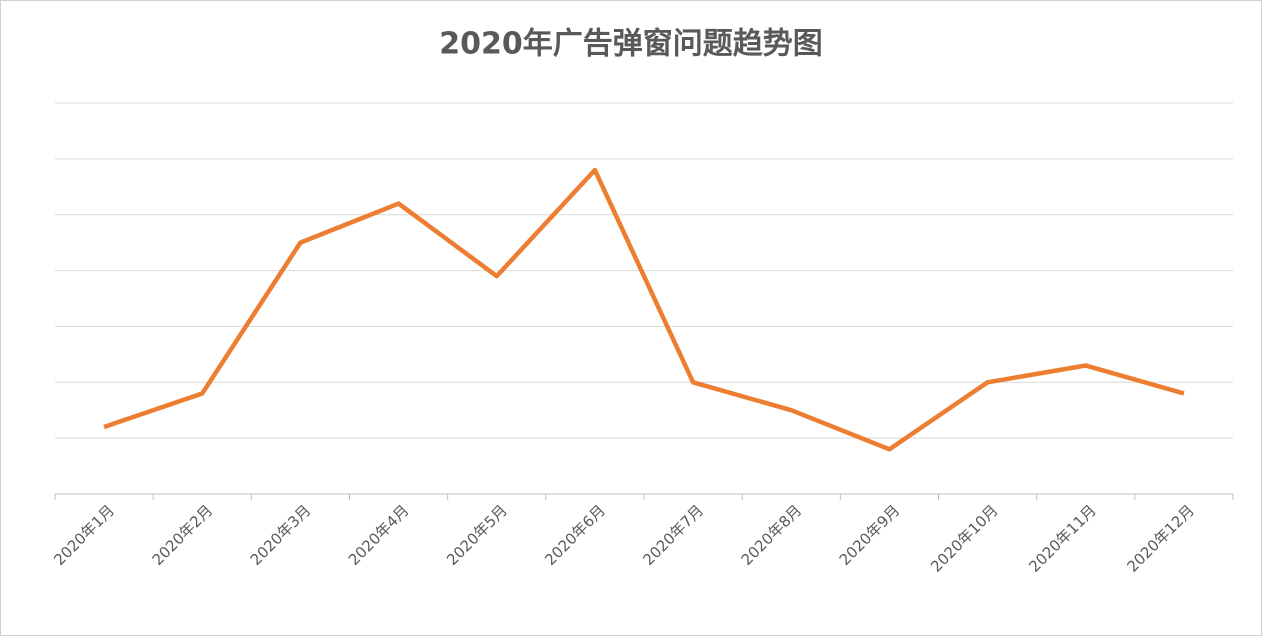 Image resolution: width=1262 pixels, height=636 pixels. I want to click on chart-title: 2020年广告弹窗问题趋势图, so click(631, 44).